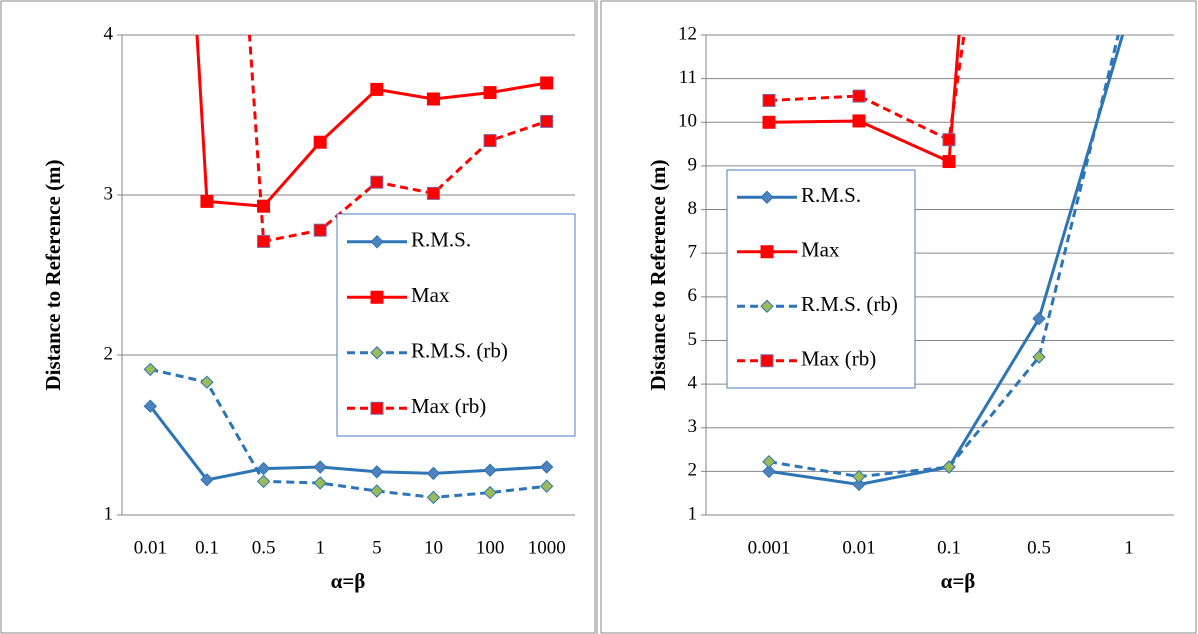 This screenshot has height=634, width=1198. What do you see at coordinates (547, 547) in the screenshot?
I see `x-tick-label: 1000` at bounding box center [547, 547].